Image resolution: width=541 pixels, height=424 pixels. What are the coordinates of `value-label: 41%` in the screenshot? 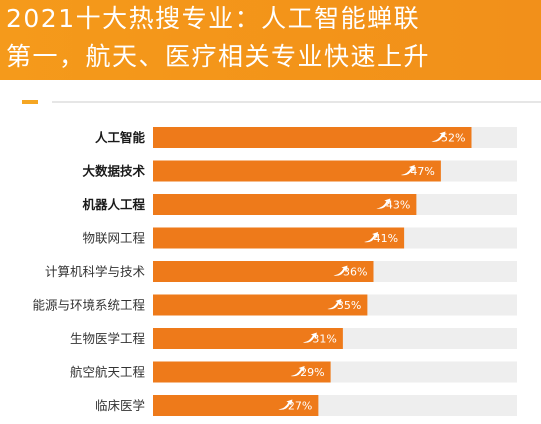 It's located at (386, 238).